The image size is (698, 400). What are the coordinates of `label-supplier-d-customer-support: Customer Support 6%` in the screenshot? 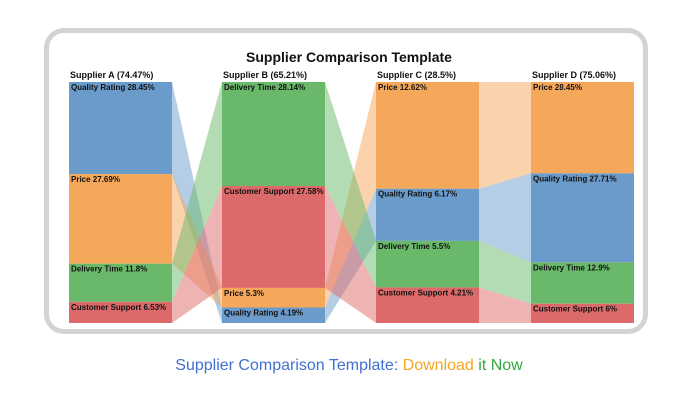 It's located at (575, 309).